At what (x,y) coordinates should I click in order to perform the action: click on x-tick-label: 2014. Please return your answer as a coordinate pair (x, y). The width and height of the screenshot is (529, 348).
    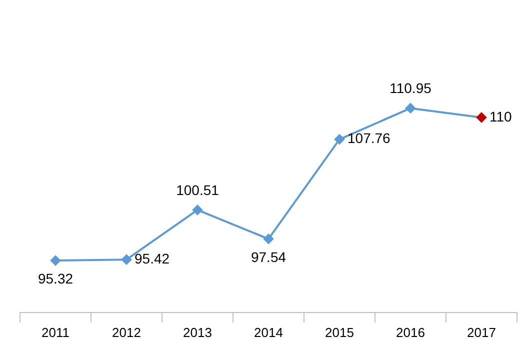
    Looking at the image, I should click on (268, 332).